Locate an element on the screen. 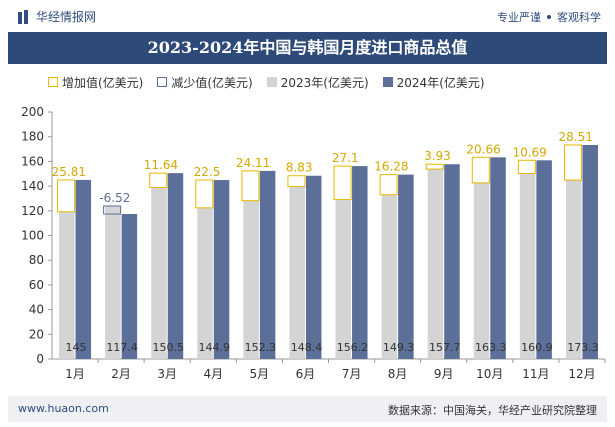 This screenshot has width=615, height=427. change-label: 20.66 is located at coordinates (483, 149).